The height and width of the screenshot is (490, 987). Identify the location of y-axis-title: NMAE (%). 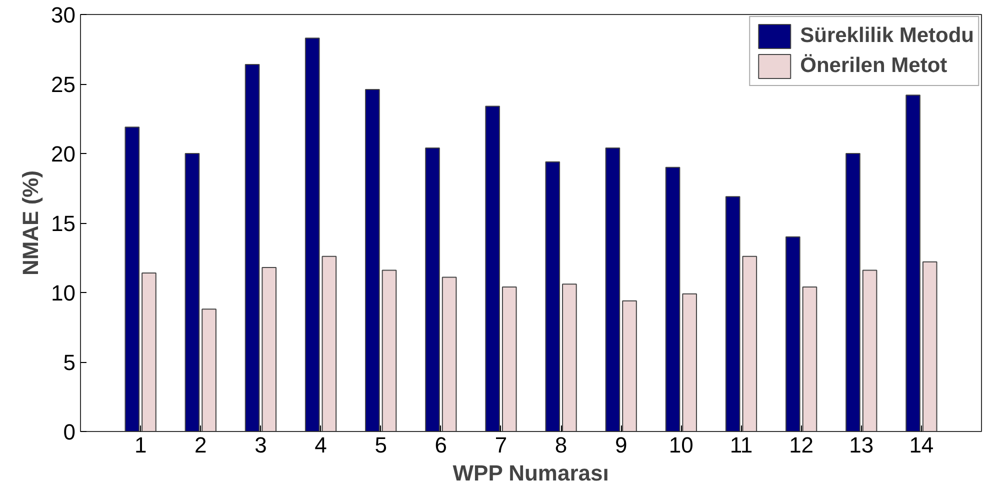
(31, 223).